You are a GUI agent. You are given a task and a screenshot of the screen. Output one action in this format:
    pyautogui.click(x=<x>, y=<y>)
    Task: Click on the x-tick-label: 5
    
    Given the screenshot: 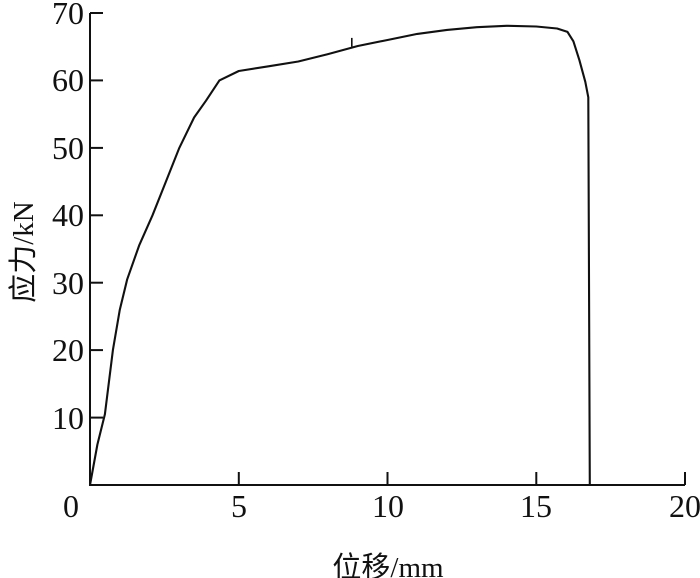 What is the action you would take?
    pyautogui.click(x=239, y=506)
    